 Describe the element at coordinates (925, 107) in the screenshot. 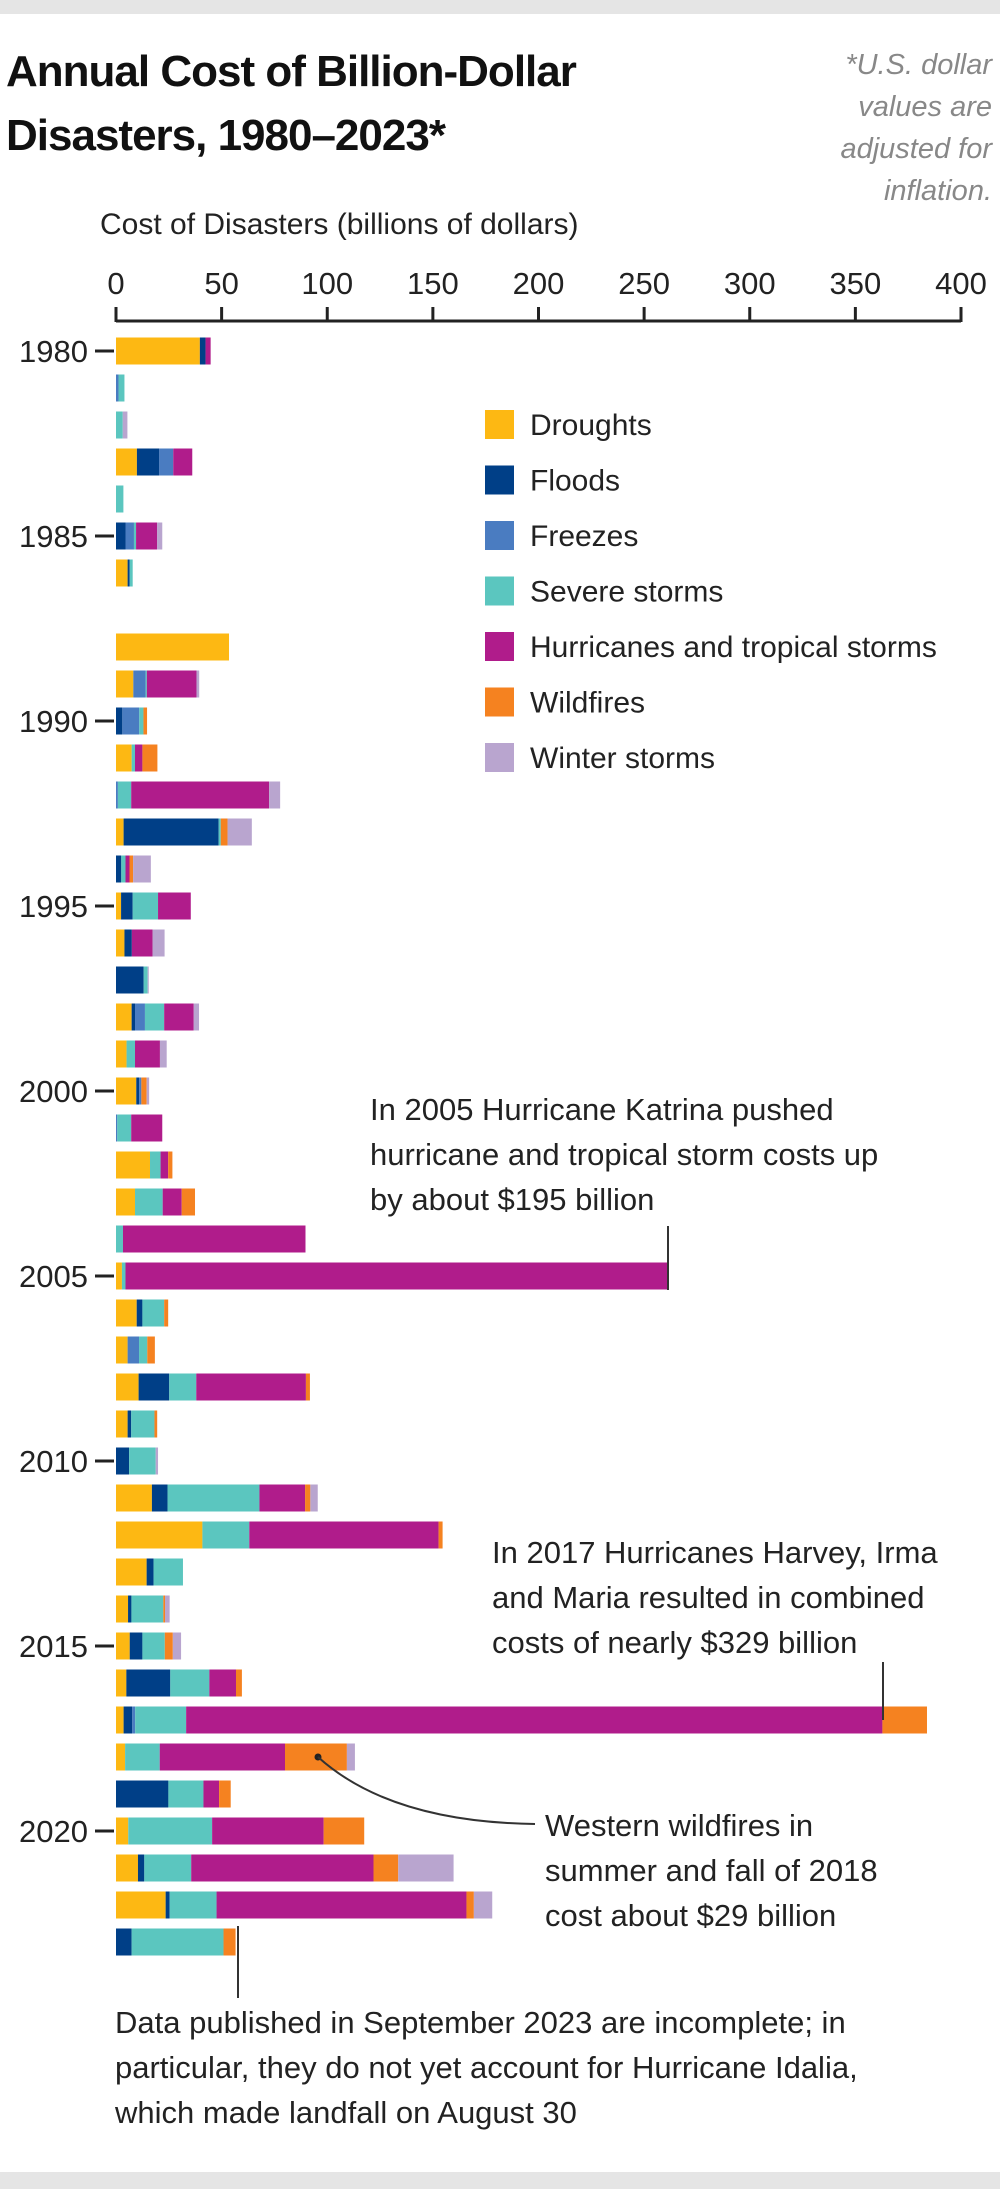

I see `footnote-line: values are` at that location.